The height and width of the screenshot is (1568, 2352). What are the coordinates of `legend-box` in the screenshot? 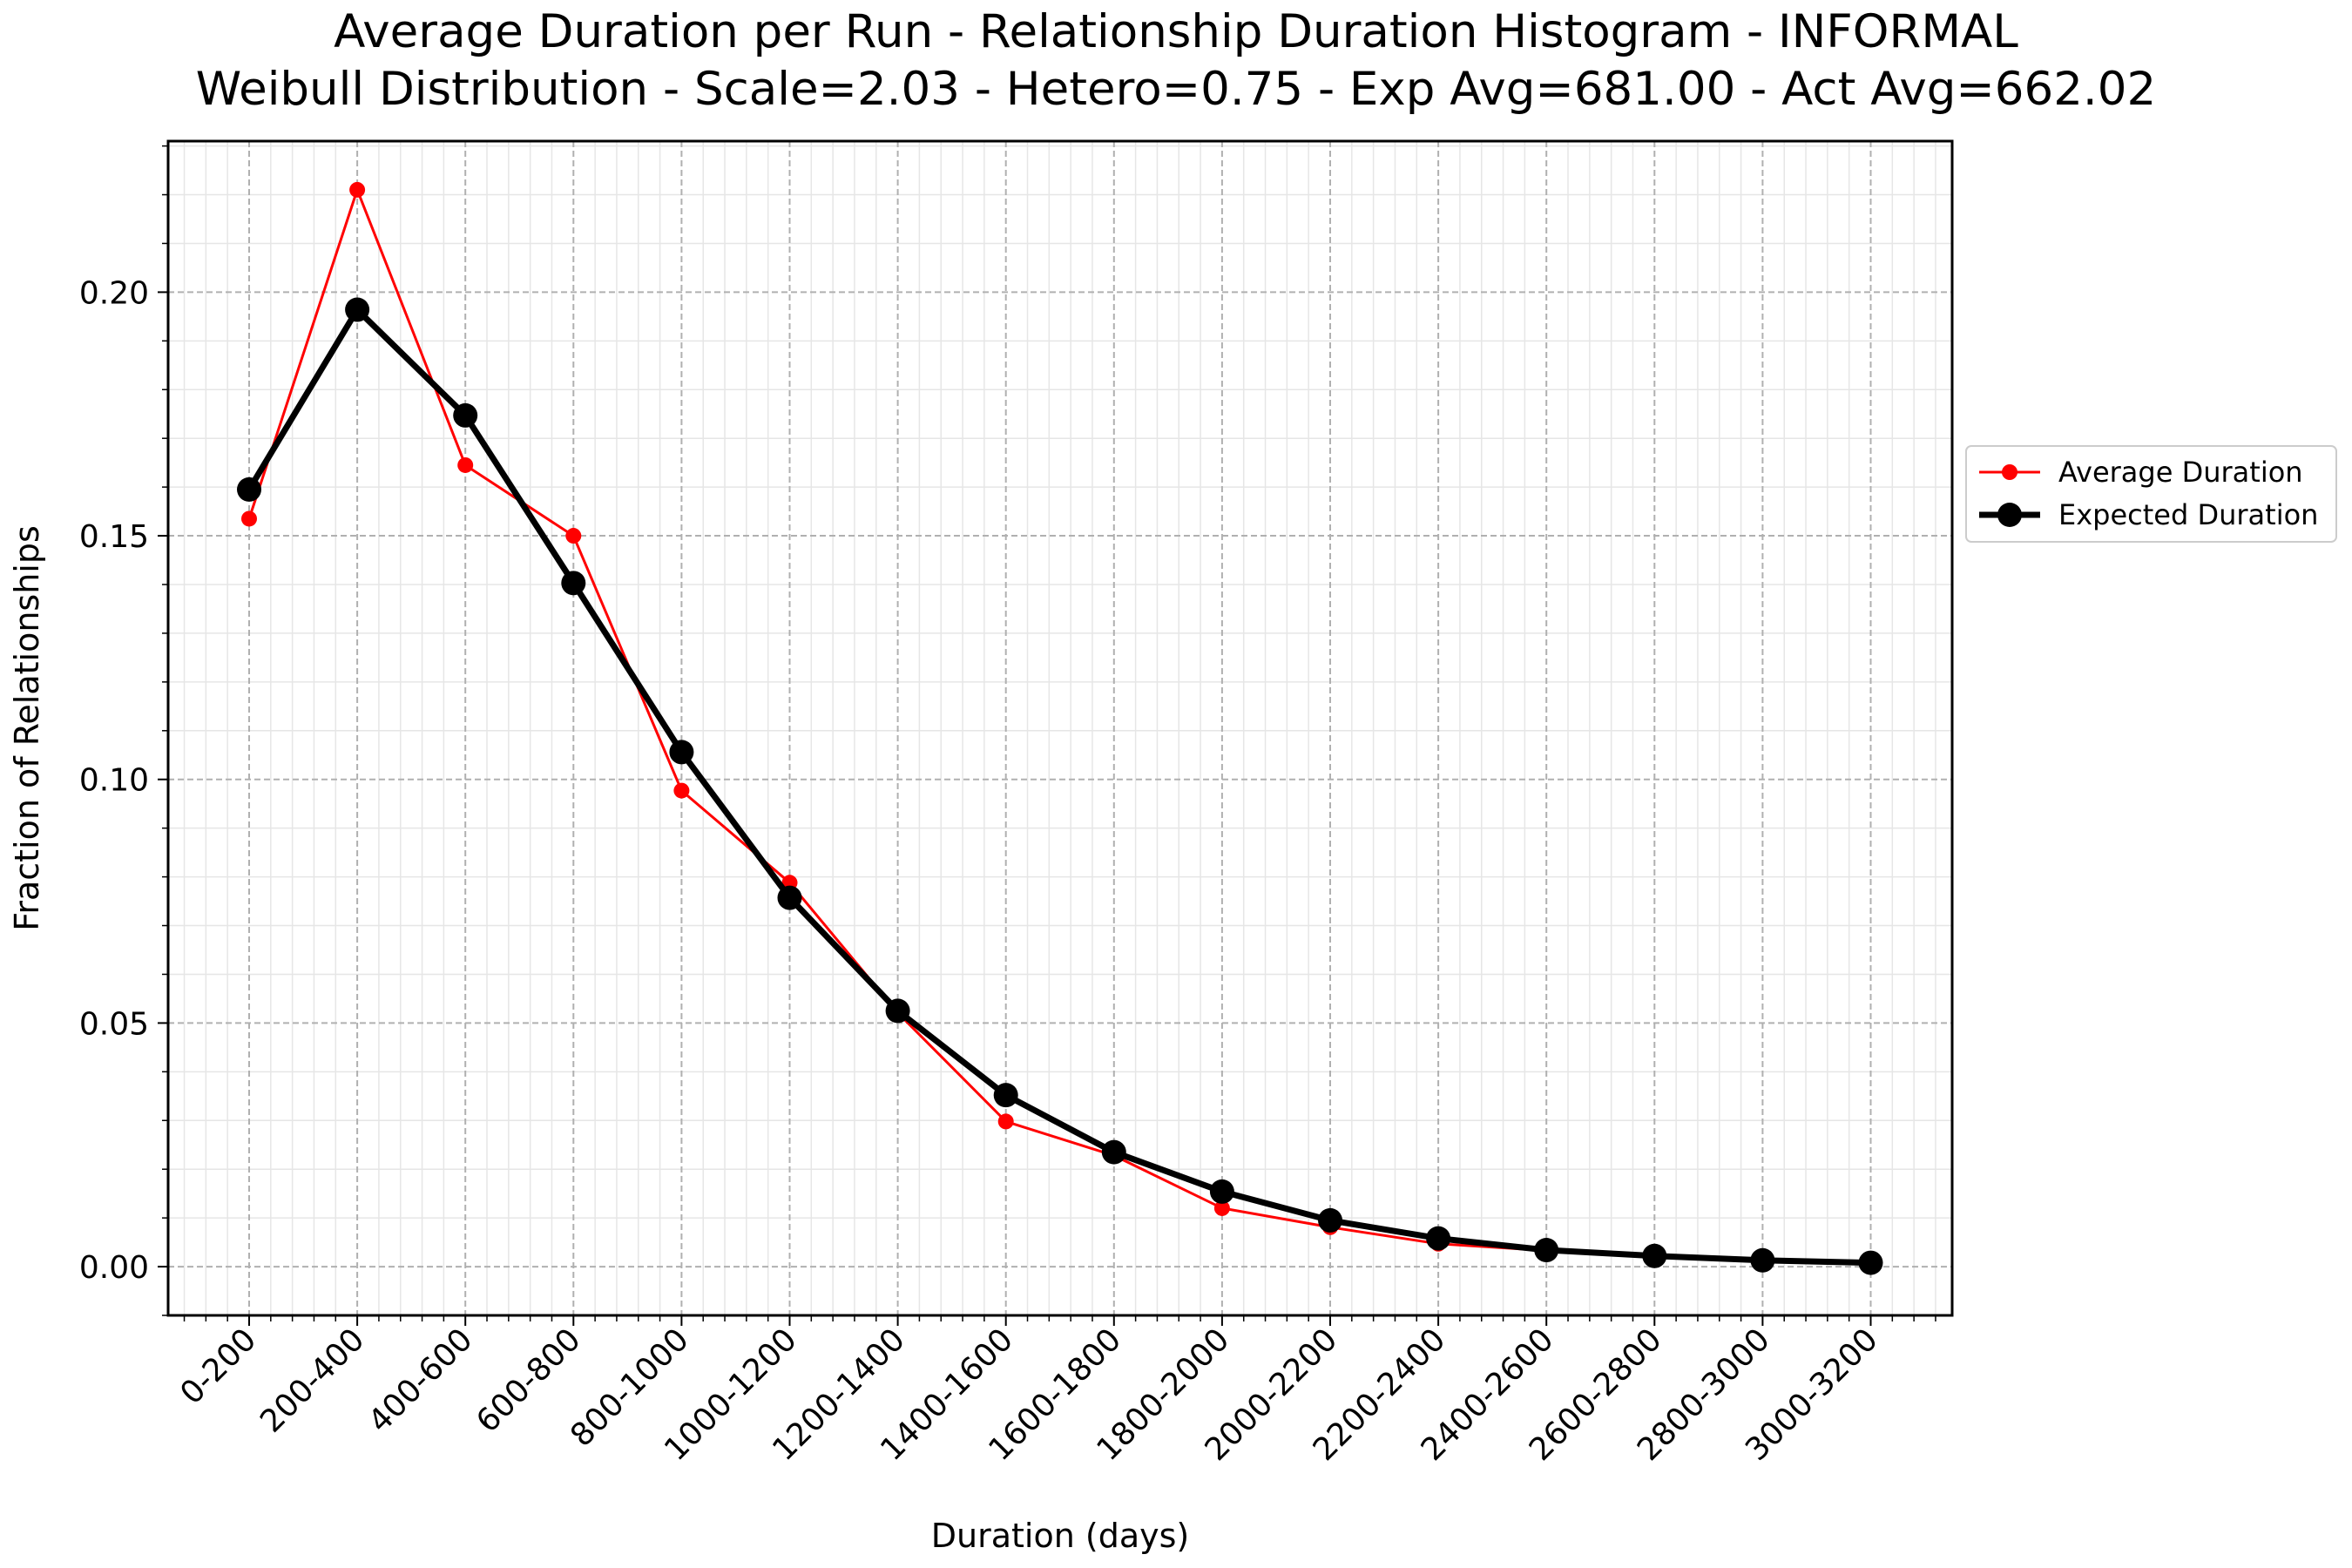 It's located at (2151, 494).